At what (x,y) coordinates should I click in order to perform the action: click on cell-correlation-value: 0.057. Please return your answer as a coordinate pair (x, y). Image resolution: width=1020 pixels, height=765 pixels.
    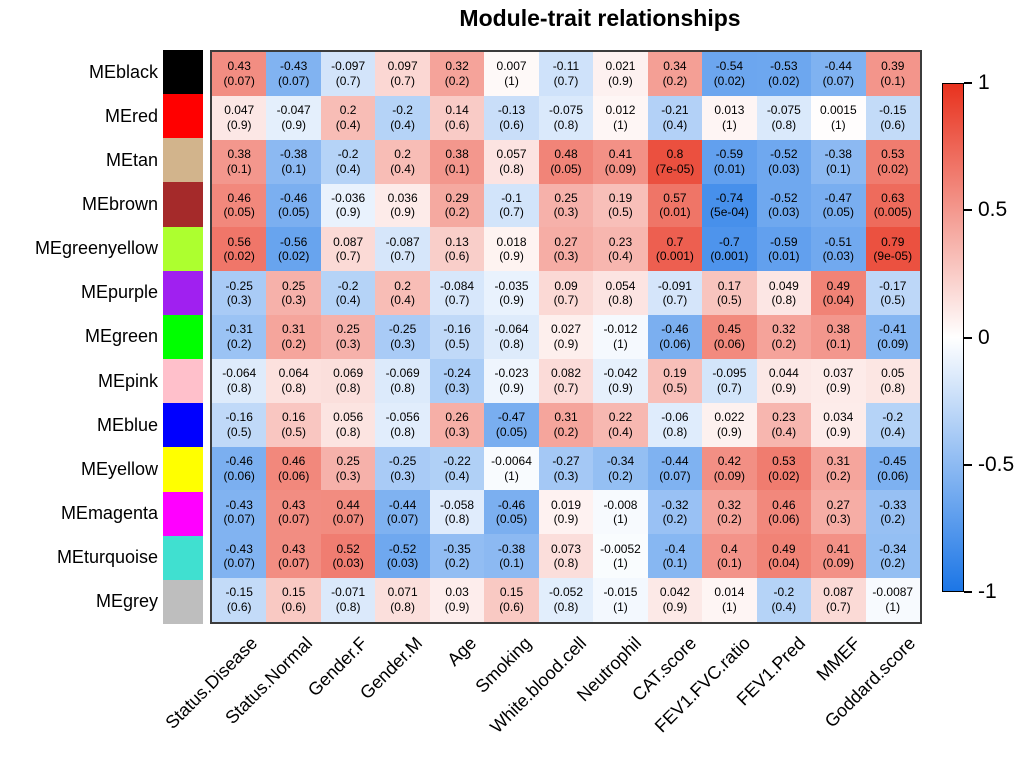
    Looking at the image, I should click on (511, 153).